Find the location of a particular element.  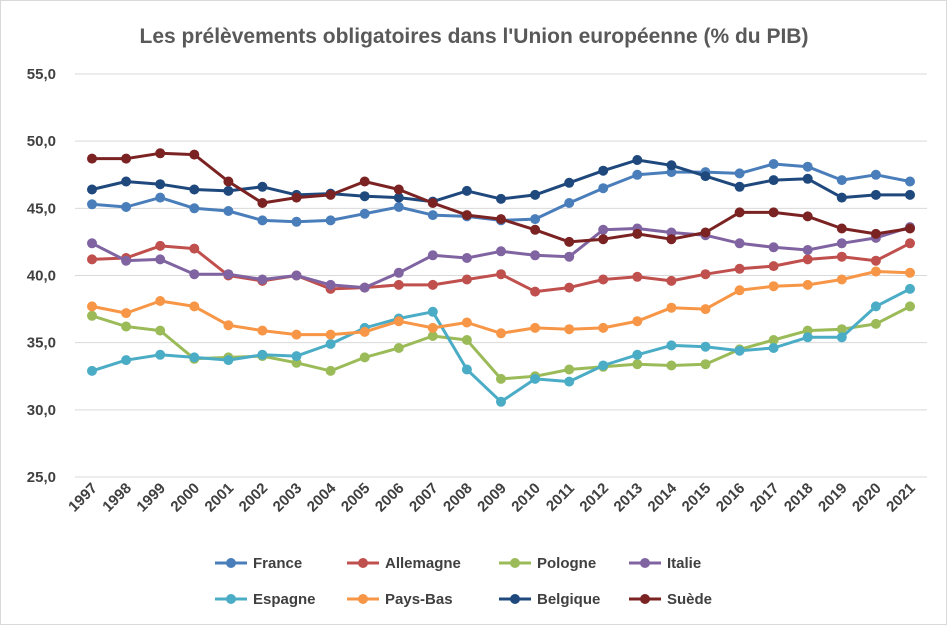

x-tick-label: 2007 is located at coordinates (424, 498).